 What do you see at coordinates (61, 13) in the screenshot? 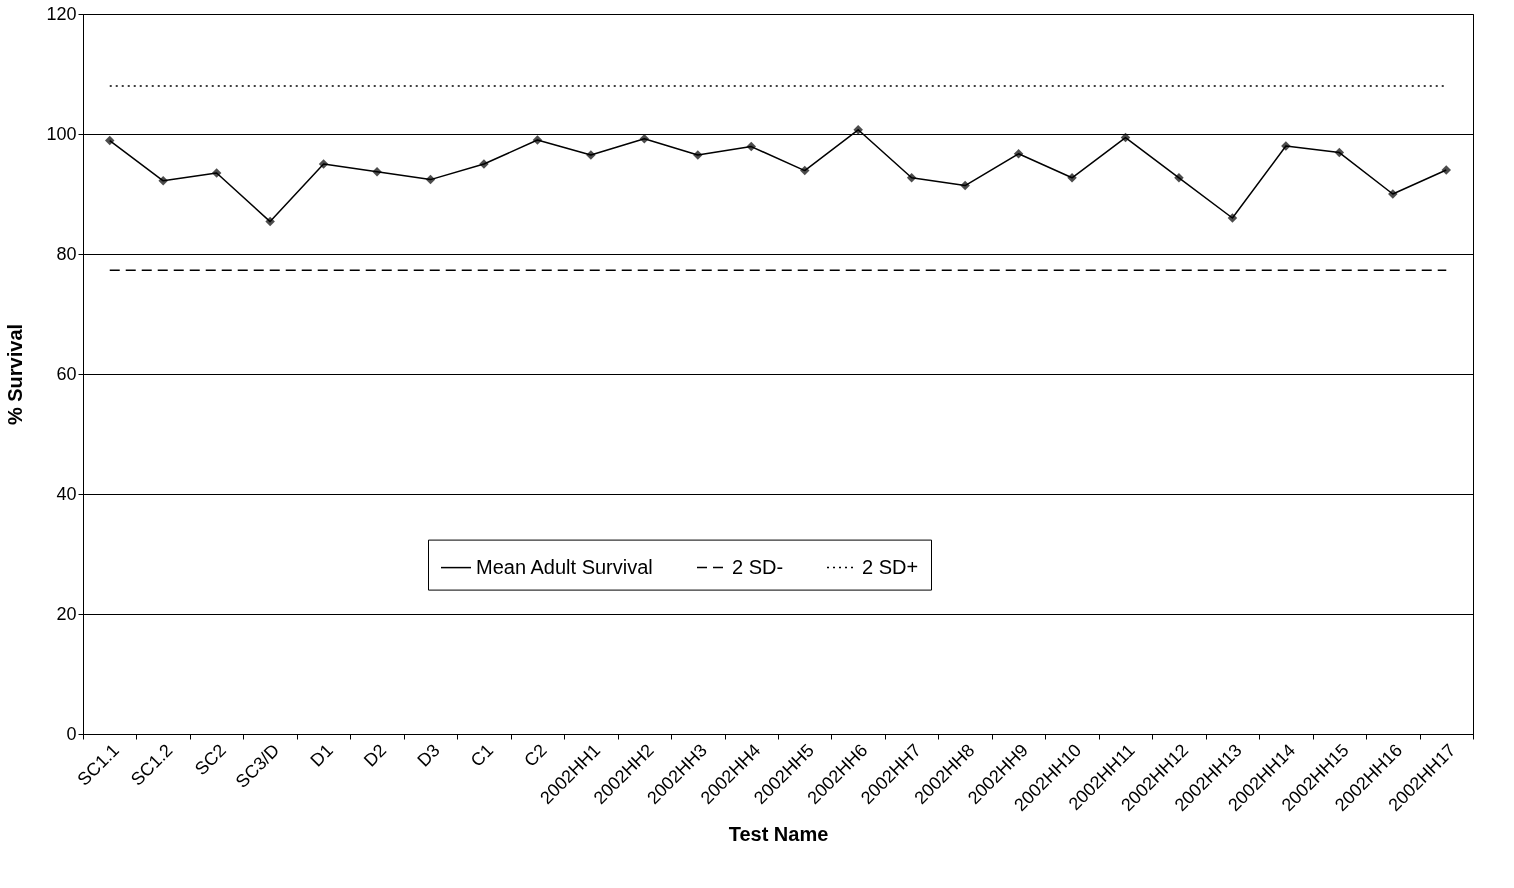
I see `y-tick-label: 120` at bounding box center [61, 13].